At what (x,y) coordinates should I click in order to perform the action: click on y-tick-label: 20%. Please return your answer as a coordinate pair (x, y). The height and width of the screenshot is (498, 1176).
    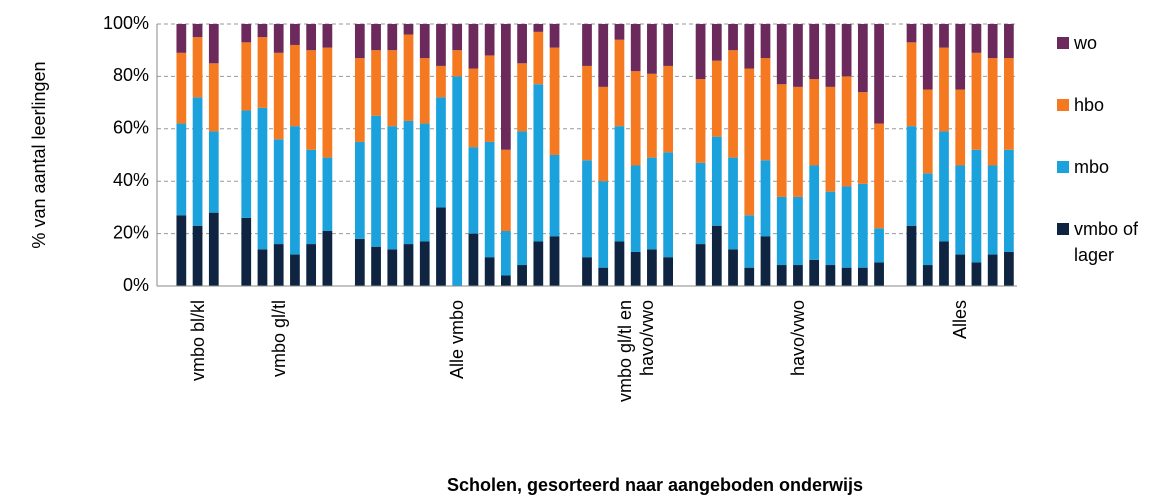
    Looking at the image, I should click on (131, 232).